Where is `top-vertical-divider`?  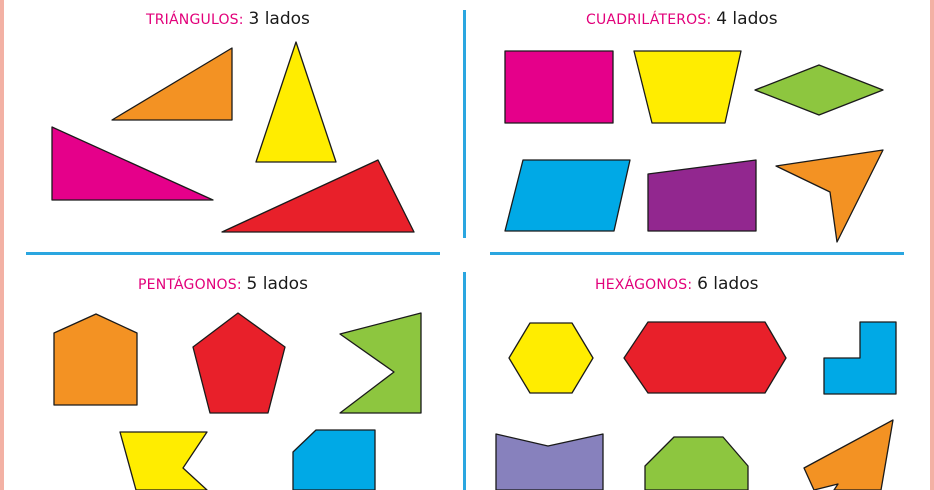 top-vertical-divider is located at coordinates (464, 124).